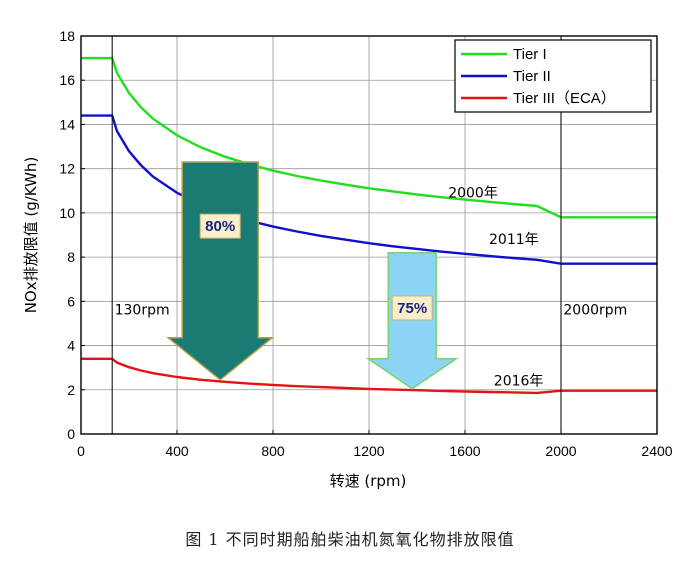 The image size is (700, 562). What do you see at coordinates (142, 311) in the screenshot?
I see `annotation-text: 130rpm` at bounding box center [142, 311].